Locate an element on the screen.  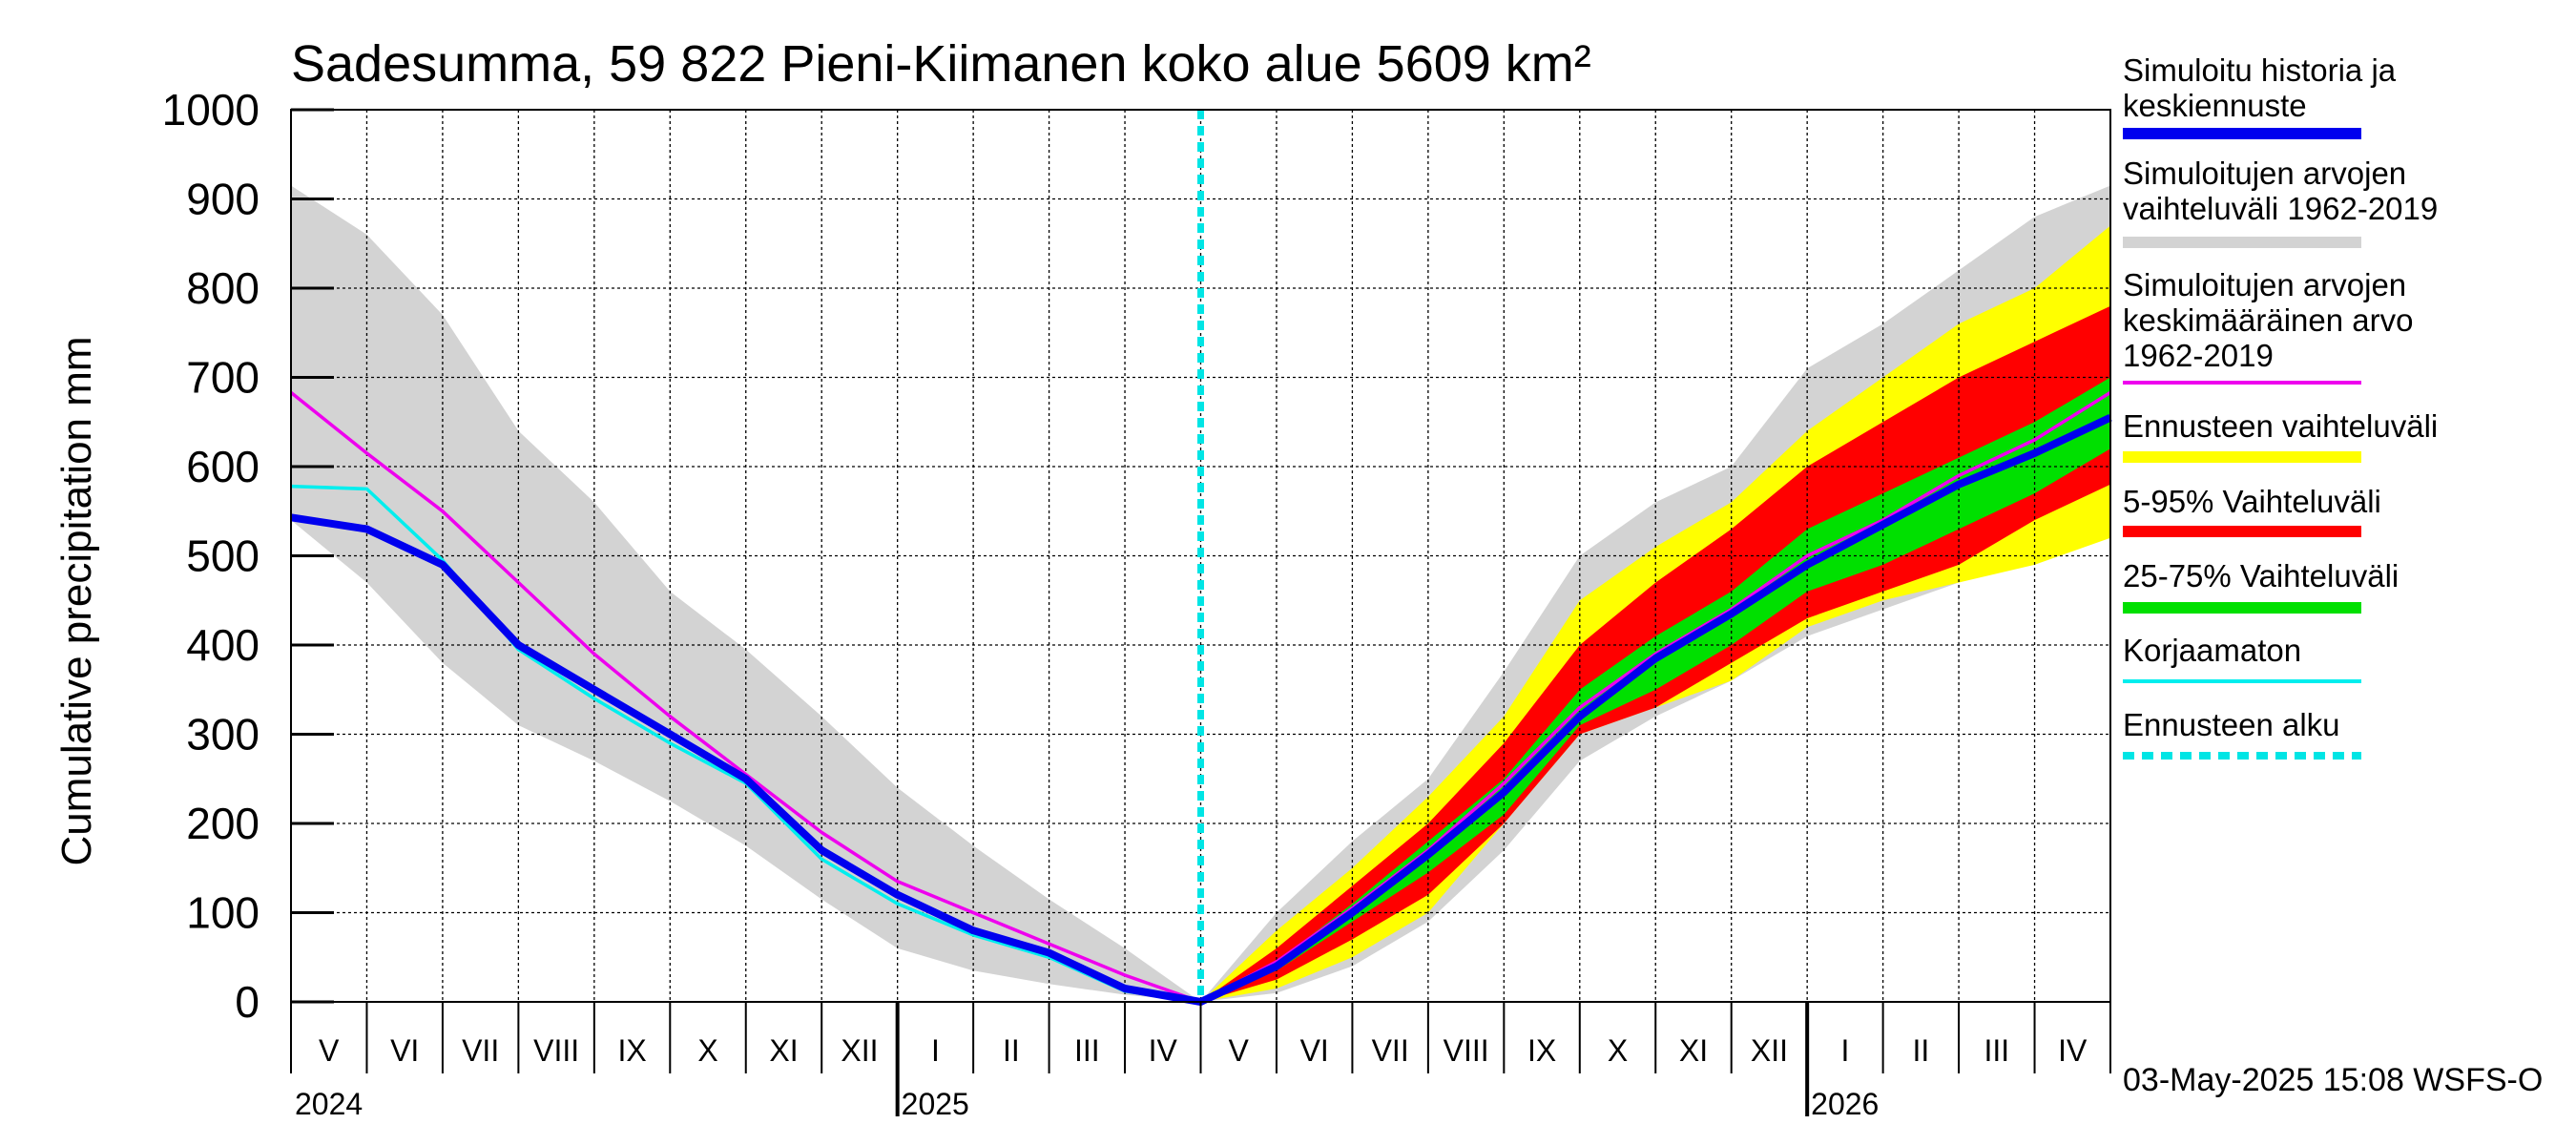
y-tick-label: 400 is located at coordinates (223, 645).